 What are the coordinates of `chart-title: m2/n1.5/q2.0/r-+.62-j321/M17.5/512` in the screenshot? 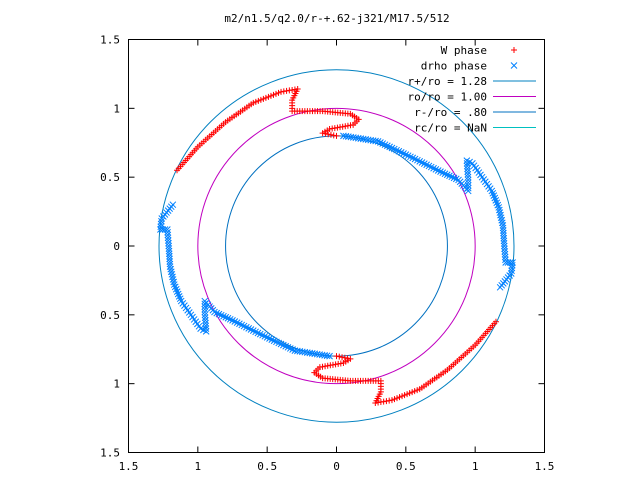 It's located at (336, 18).